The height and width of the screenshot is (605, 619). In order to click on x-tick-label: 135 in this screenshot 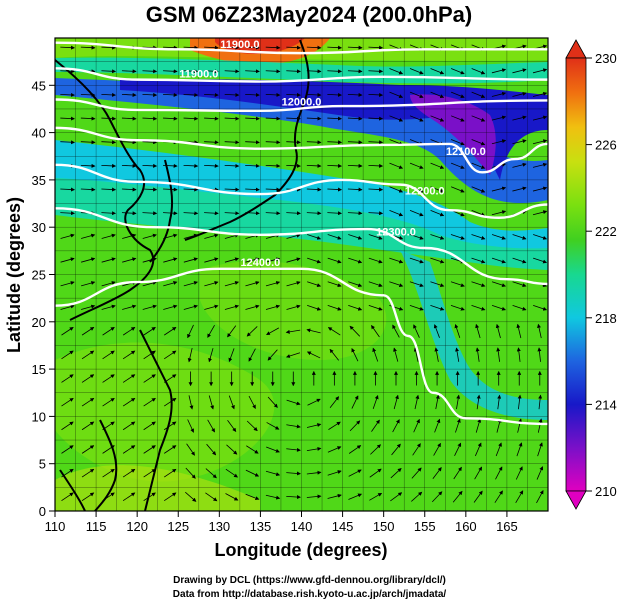, I will do `click(261, 526)`.